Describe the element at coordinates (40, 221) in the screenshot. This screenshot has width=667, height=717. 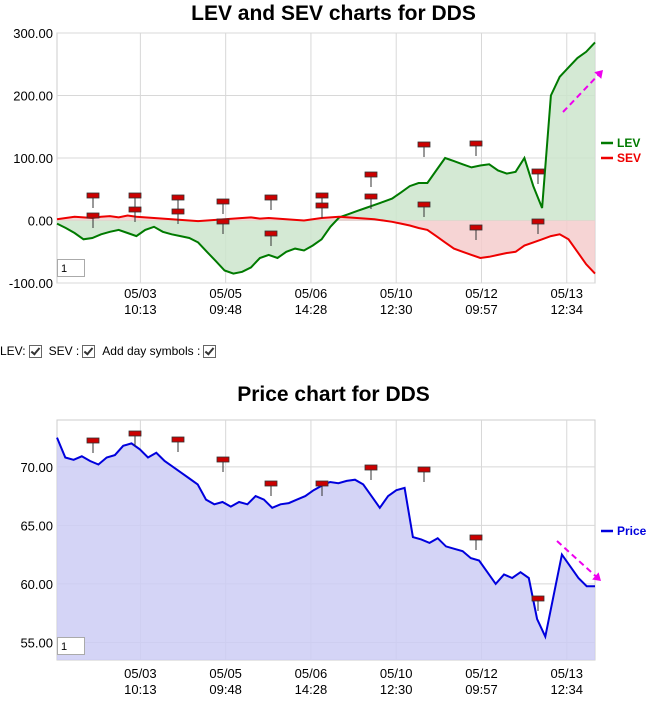
I see `y-tick-label: 0.00` at that location.